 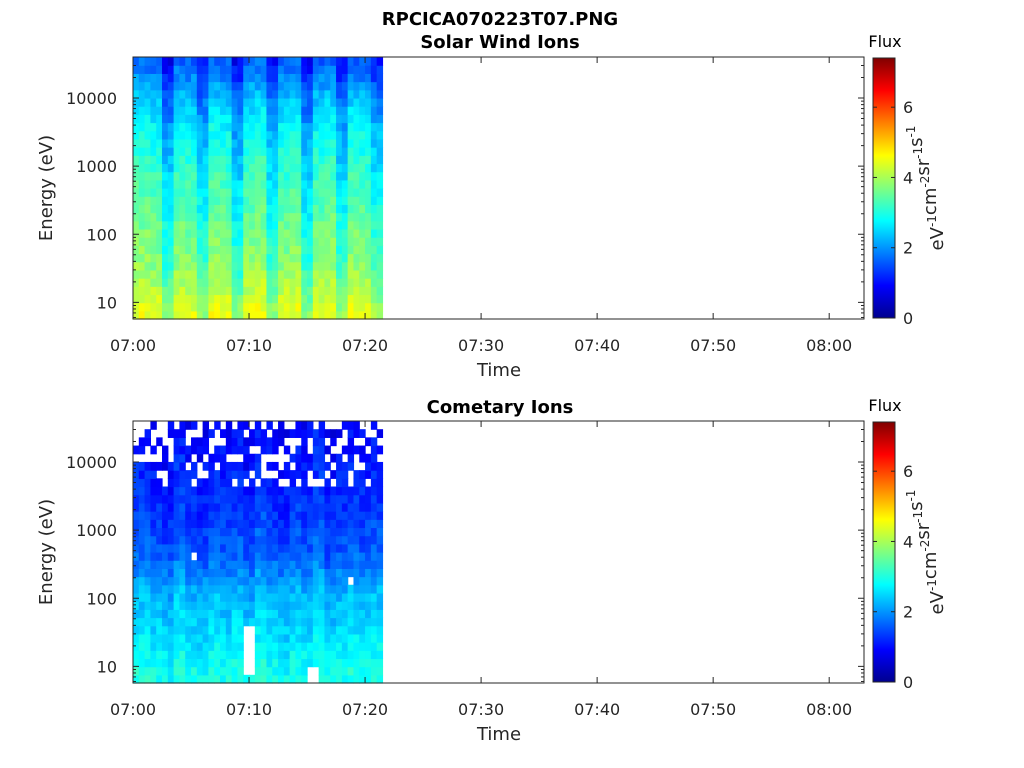 I want to click on colorbar-tick-label: 0, so click(x=908, y=318).